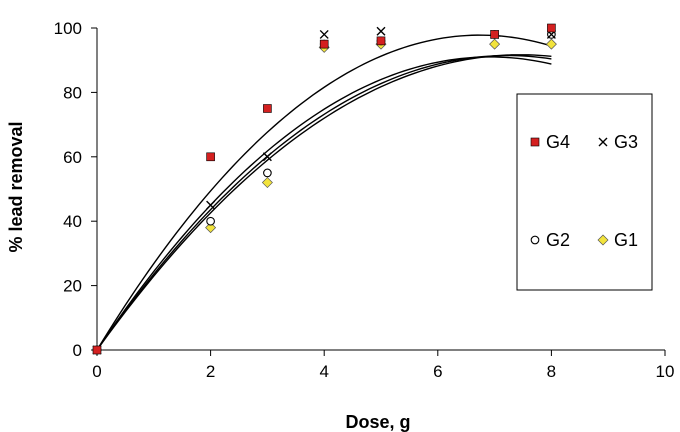 The image size is (680, 432). What do you see at coordinates (558, 240) in the screenshot?
I see `legend-label-g2: G2` at bounding box center [558, 240].